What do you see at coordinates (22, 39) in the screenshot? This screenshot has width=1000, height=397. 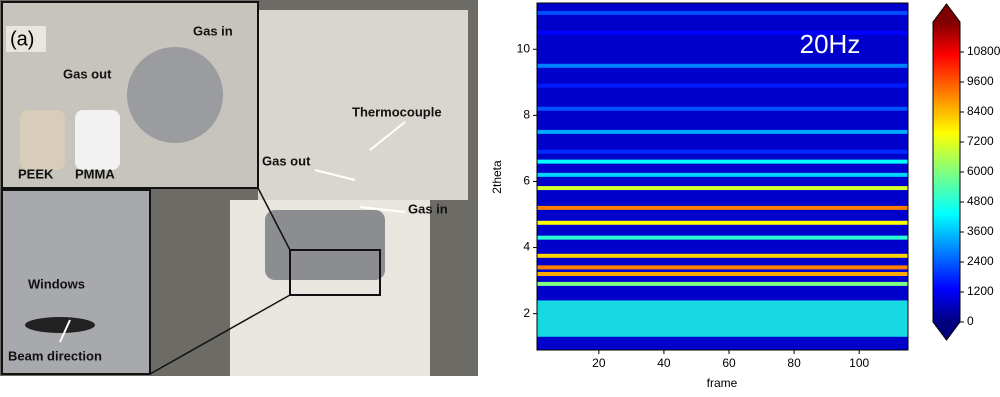 I see `panel-label: (a)` at bounding box center [22, 39].